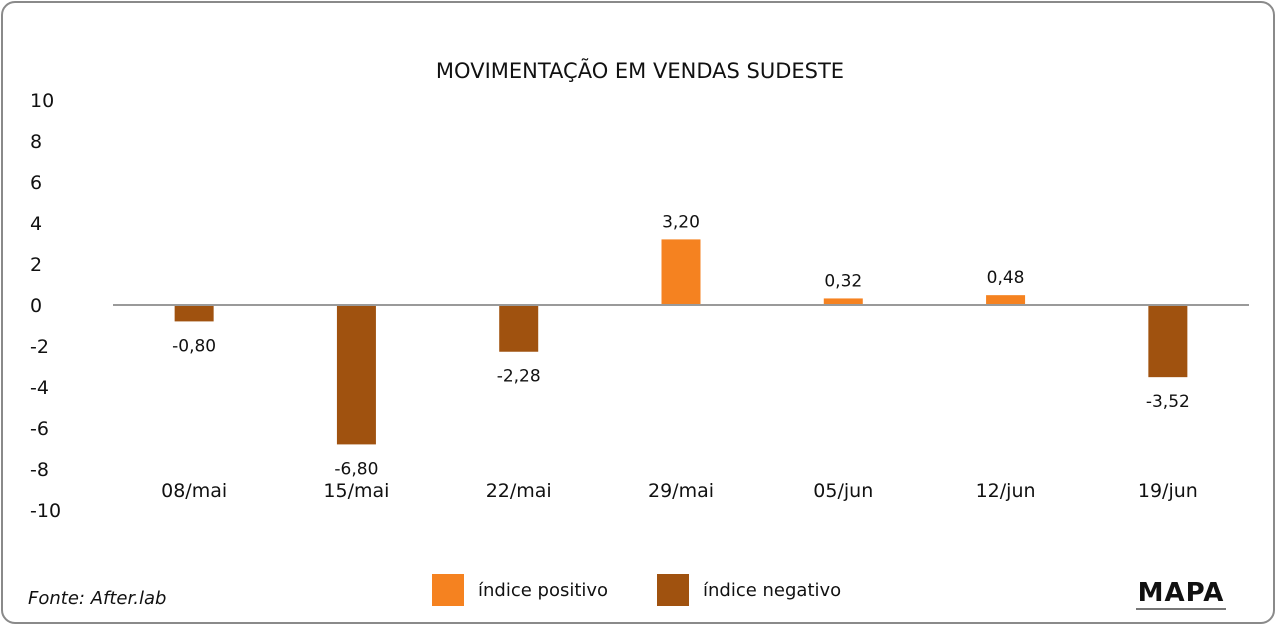  What do you see at coordinates (45, 306) in the screenshot?
I see `y-axis-ticks: 10 8 6 4 2 0 -2 -4 -6 -8 -10` at bounding box center [45, 306].